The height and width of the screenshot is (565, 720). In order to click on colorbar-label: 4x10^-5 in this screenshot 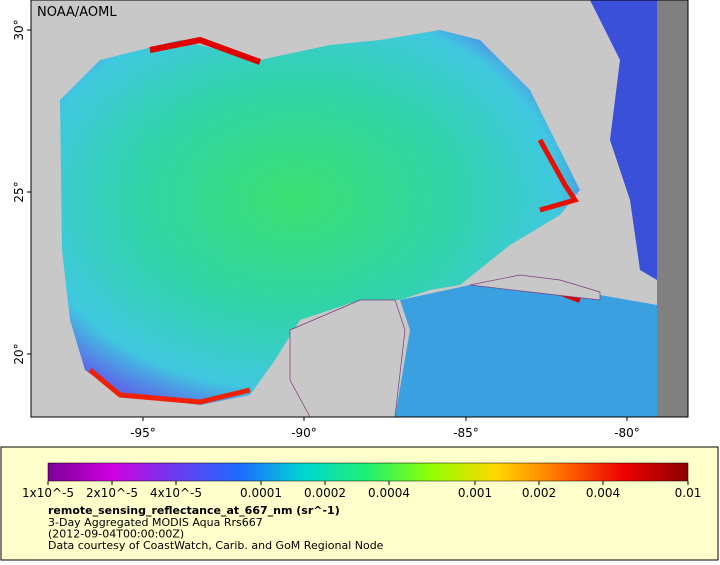, I will do `click(176, 493)`.